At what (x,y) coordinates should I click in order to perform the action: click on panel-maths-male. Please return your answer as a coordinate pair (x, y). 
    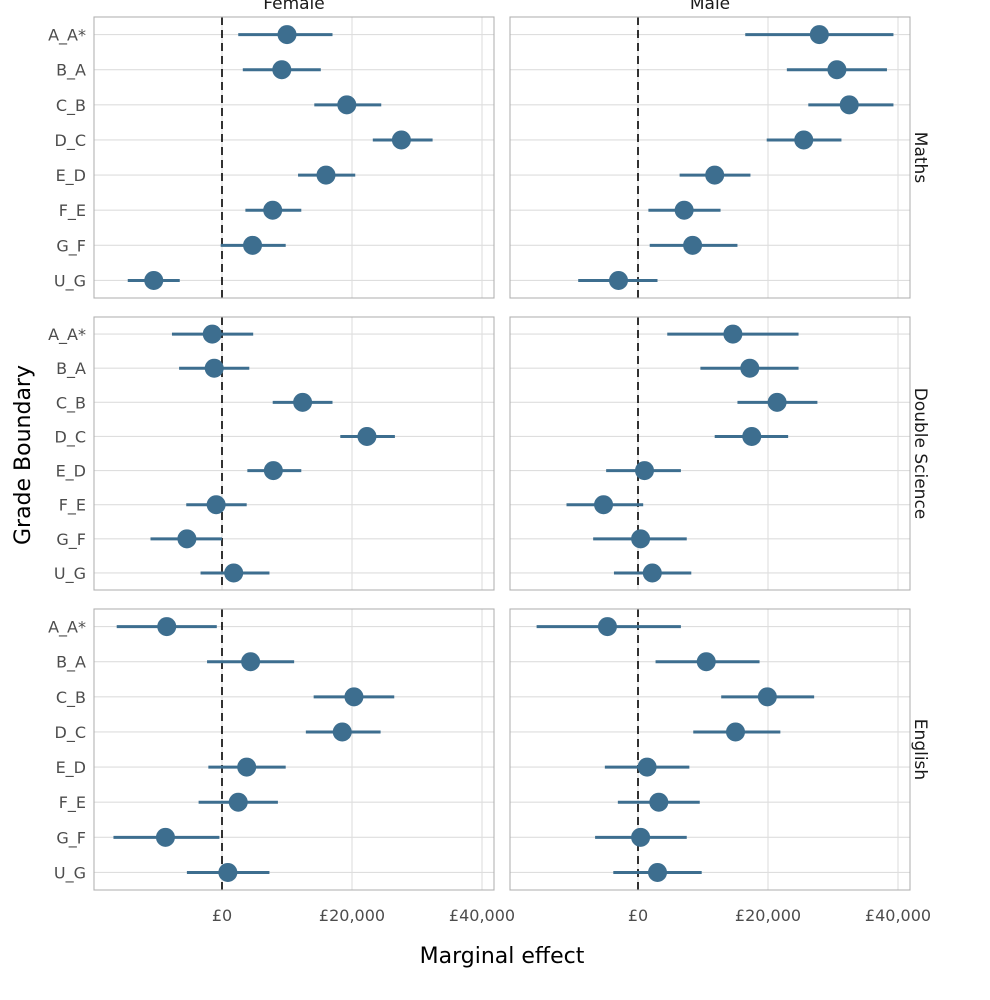
    Looking at the image, I should click on (710, 157).